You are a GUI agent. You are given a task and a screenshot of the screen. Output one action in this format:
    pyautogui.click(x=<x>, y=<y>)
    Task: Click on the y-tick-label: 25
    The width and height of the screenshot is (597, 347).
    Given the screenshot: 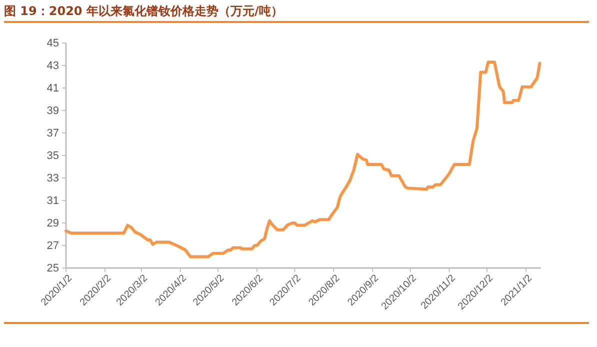 What is the action you would take?
    pyautogui.click(x=52, y=268)
    